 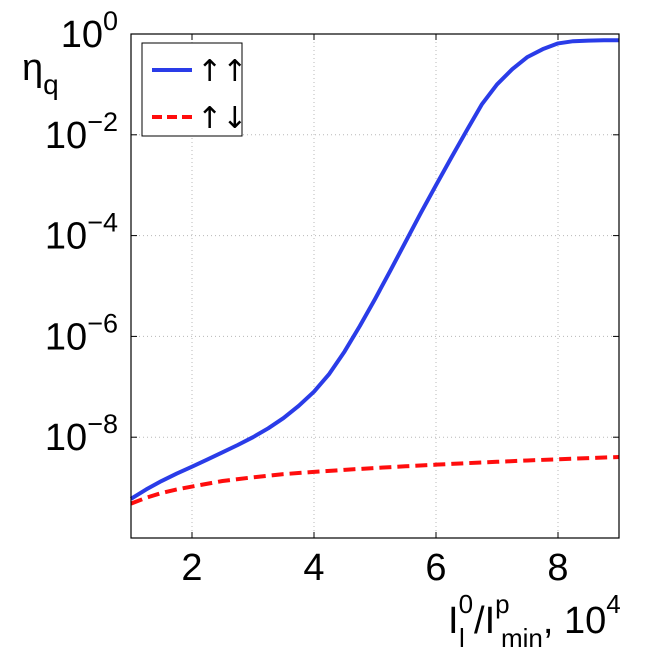 I want to click on legend-box, so click(x=192, y=89).